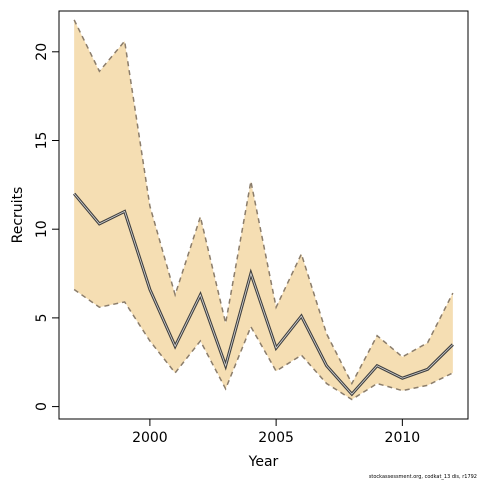 This screenshot has width=480, height=480. Describe the element at coordinates (403, 438) in the screenshot. I see `x-tick-label: 2010` at that location.